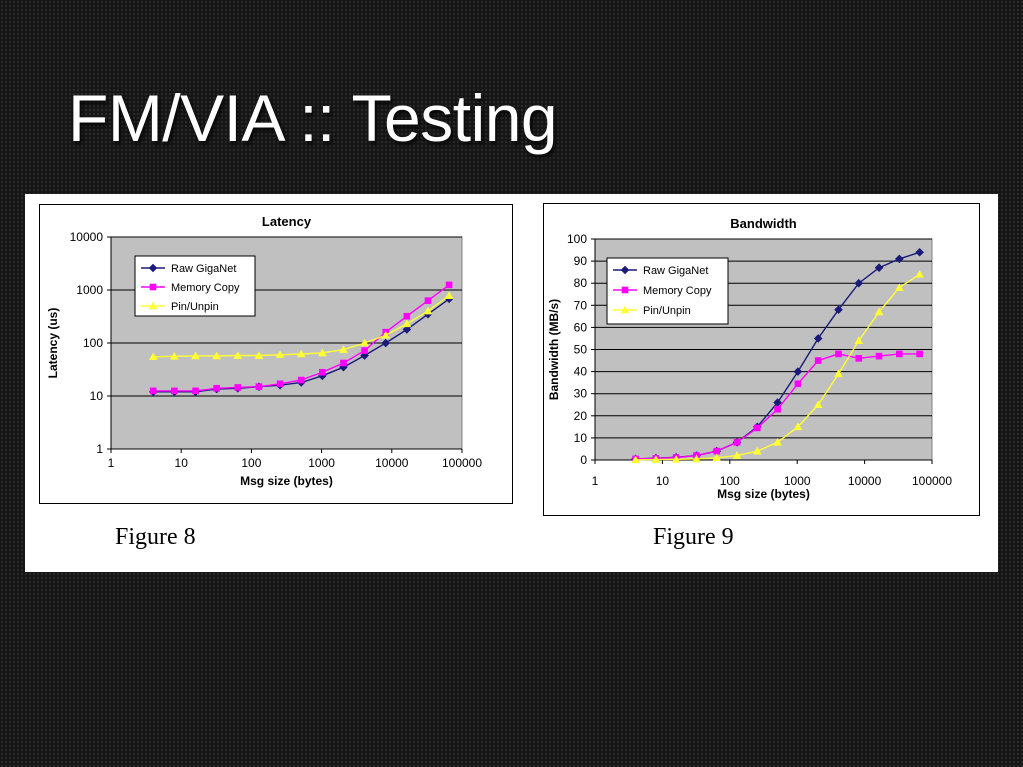 The width and height of the screenshot is (1023, 767). What do you see at coordinates (203, 269) in the screenshot?
I see `legend-label: Raw GigaNet` at bounding box center [203, 269].